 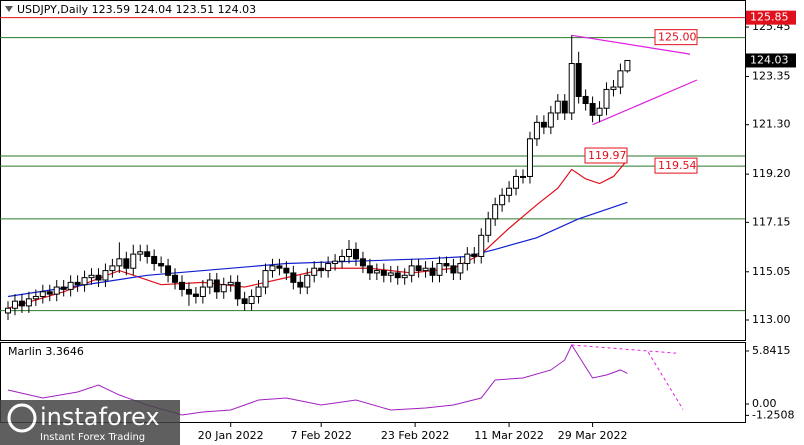 I want to click on x-tick-label: 29 Mar 2022, so click(x=593, y=435).